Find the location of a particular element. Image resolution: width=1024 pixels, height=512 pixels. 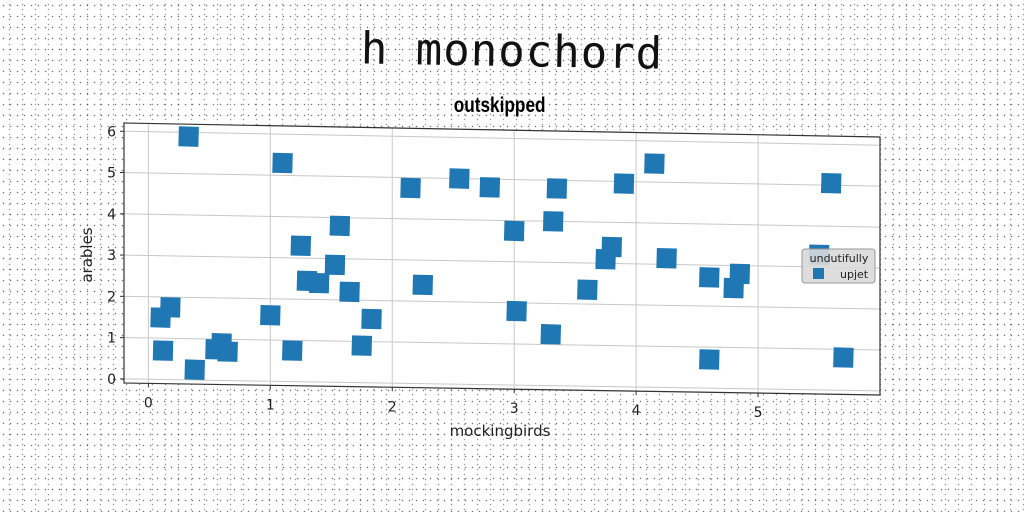

x-tick-label: 3 is located at coordinates (514, 409).